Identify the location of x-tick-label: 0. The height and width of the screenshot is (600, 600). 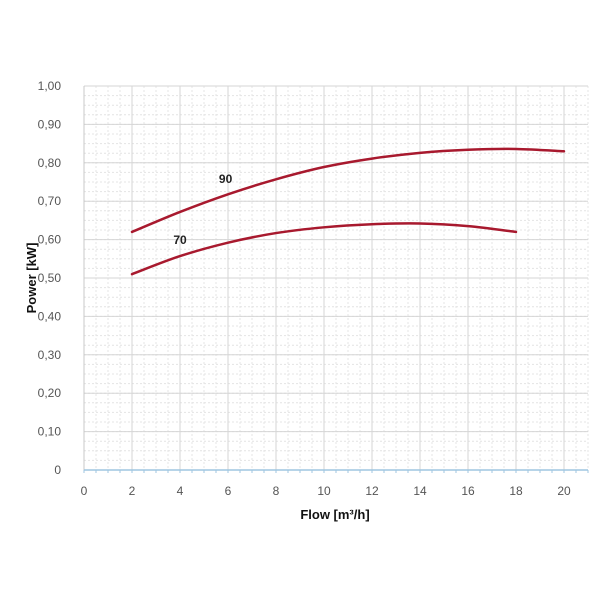
(84, 491).